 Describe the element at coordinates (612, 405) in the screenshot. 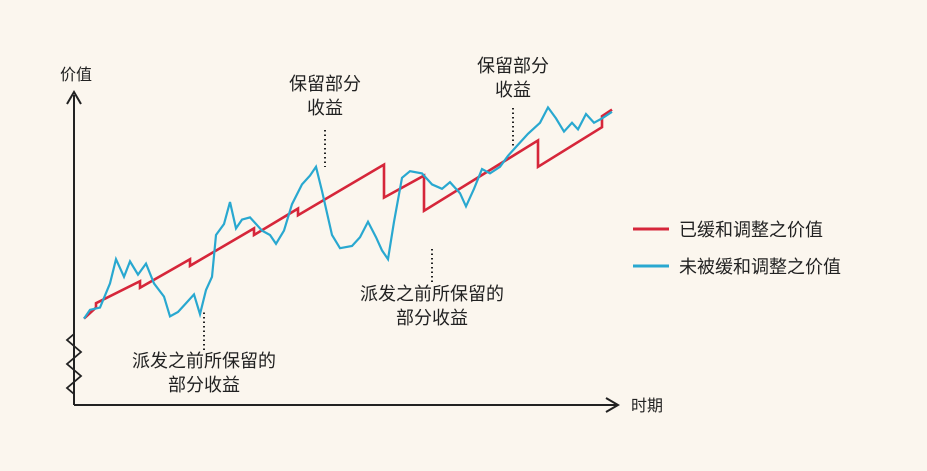

I see `x-arrow-icon` at that location.